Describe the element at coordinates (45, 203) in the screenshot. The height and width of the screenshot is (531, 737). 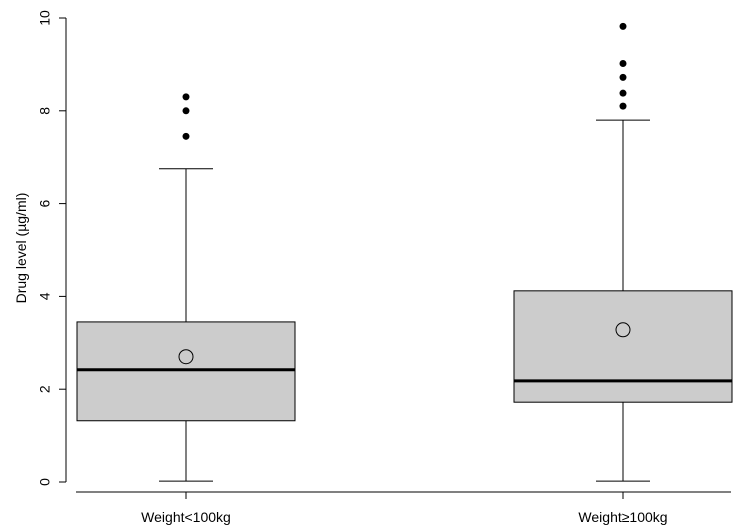
I see `y-tick-label-6: 6` at that location.